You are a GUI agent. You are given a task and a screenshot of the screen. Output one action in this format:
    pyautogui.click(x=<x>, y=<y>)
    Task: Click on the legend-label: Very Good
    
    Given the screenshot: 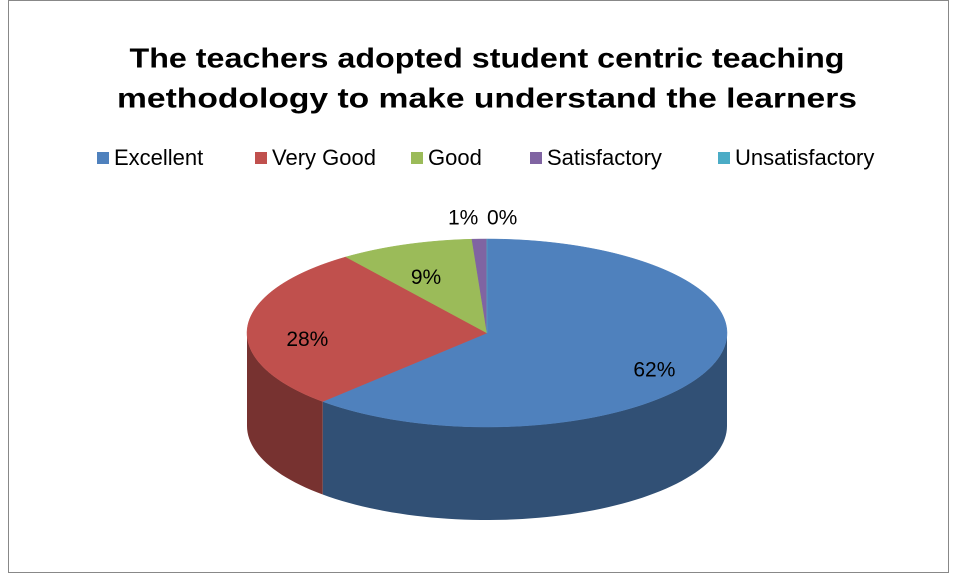 What is the action you would take?
    pyautogui.click(x=324, y=157)
    